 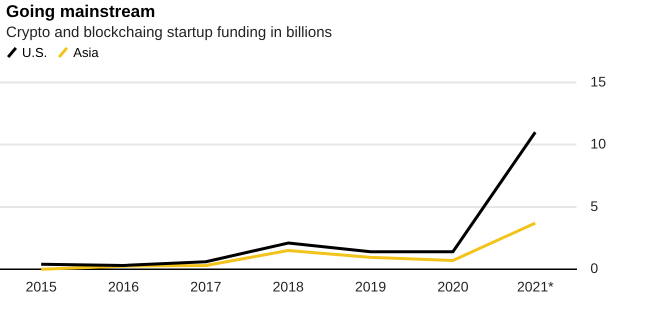 What do you see at coordinates (206, 286) in the screenshot?
I see `x-tick-label: 2017` at bounding box center [206, 286].